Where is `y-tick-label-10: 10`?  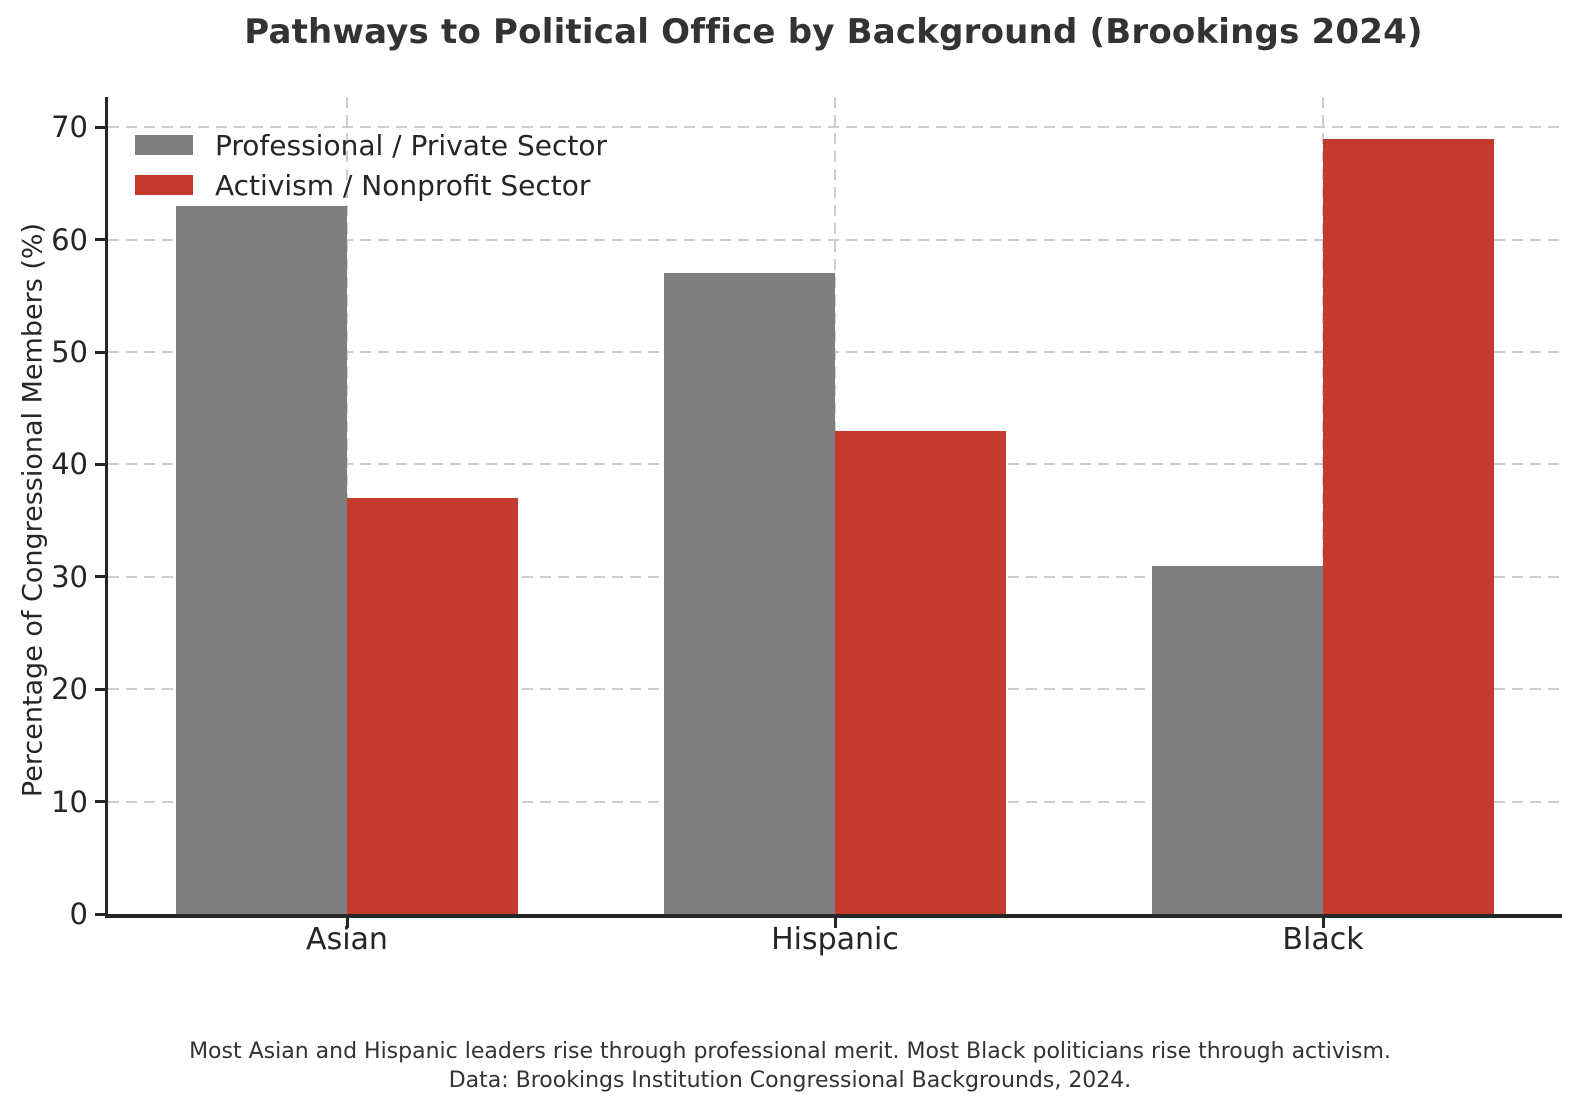
y-tick-label-10: 10 is located at coordinates (69, 801).